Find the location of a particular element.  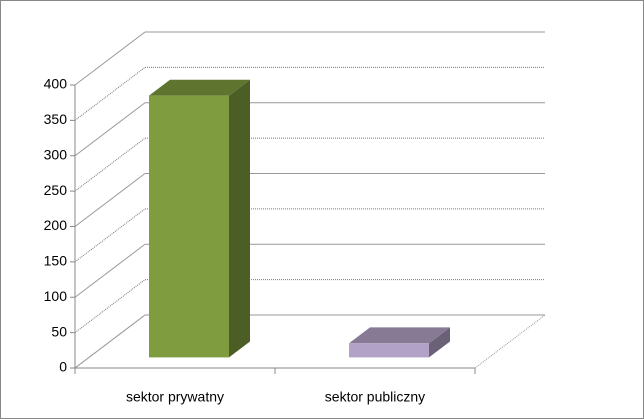

y-tick-label: 150 is located at coordinates (56, 261).